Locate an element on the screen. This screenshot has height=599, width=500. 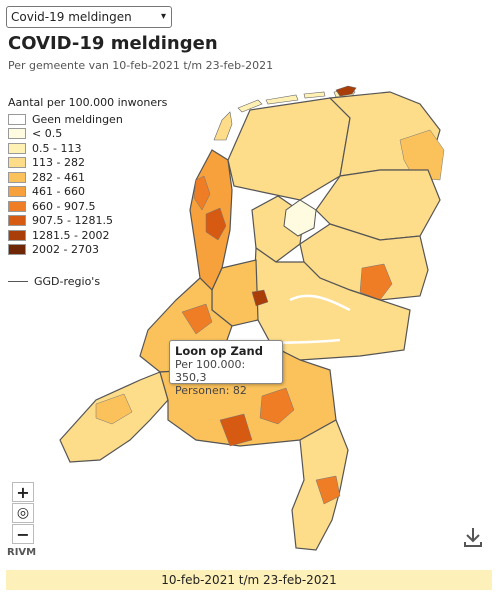
legend-label: 1281.5 - 2002 is located at coordinates (71, 235).